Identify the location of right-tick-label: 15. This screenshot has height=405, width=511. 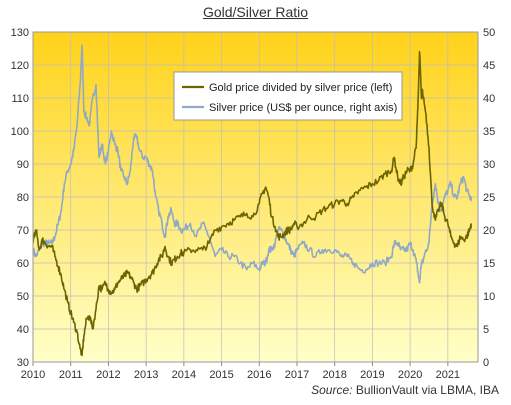
(489, 264).